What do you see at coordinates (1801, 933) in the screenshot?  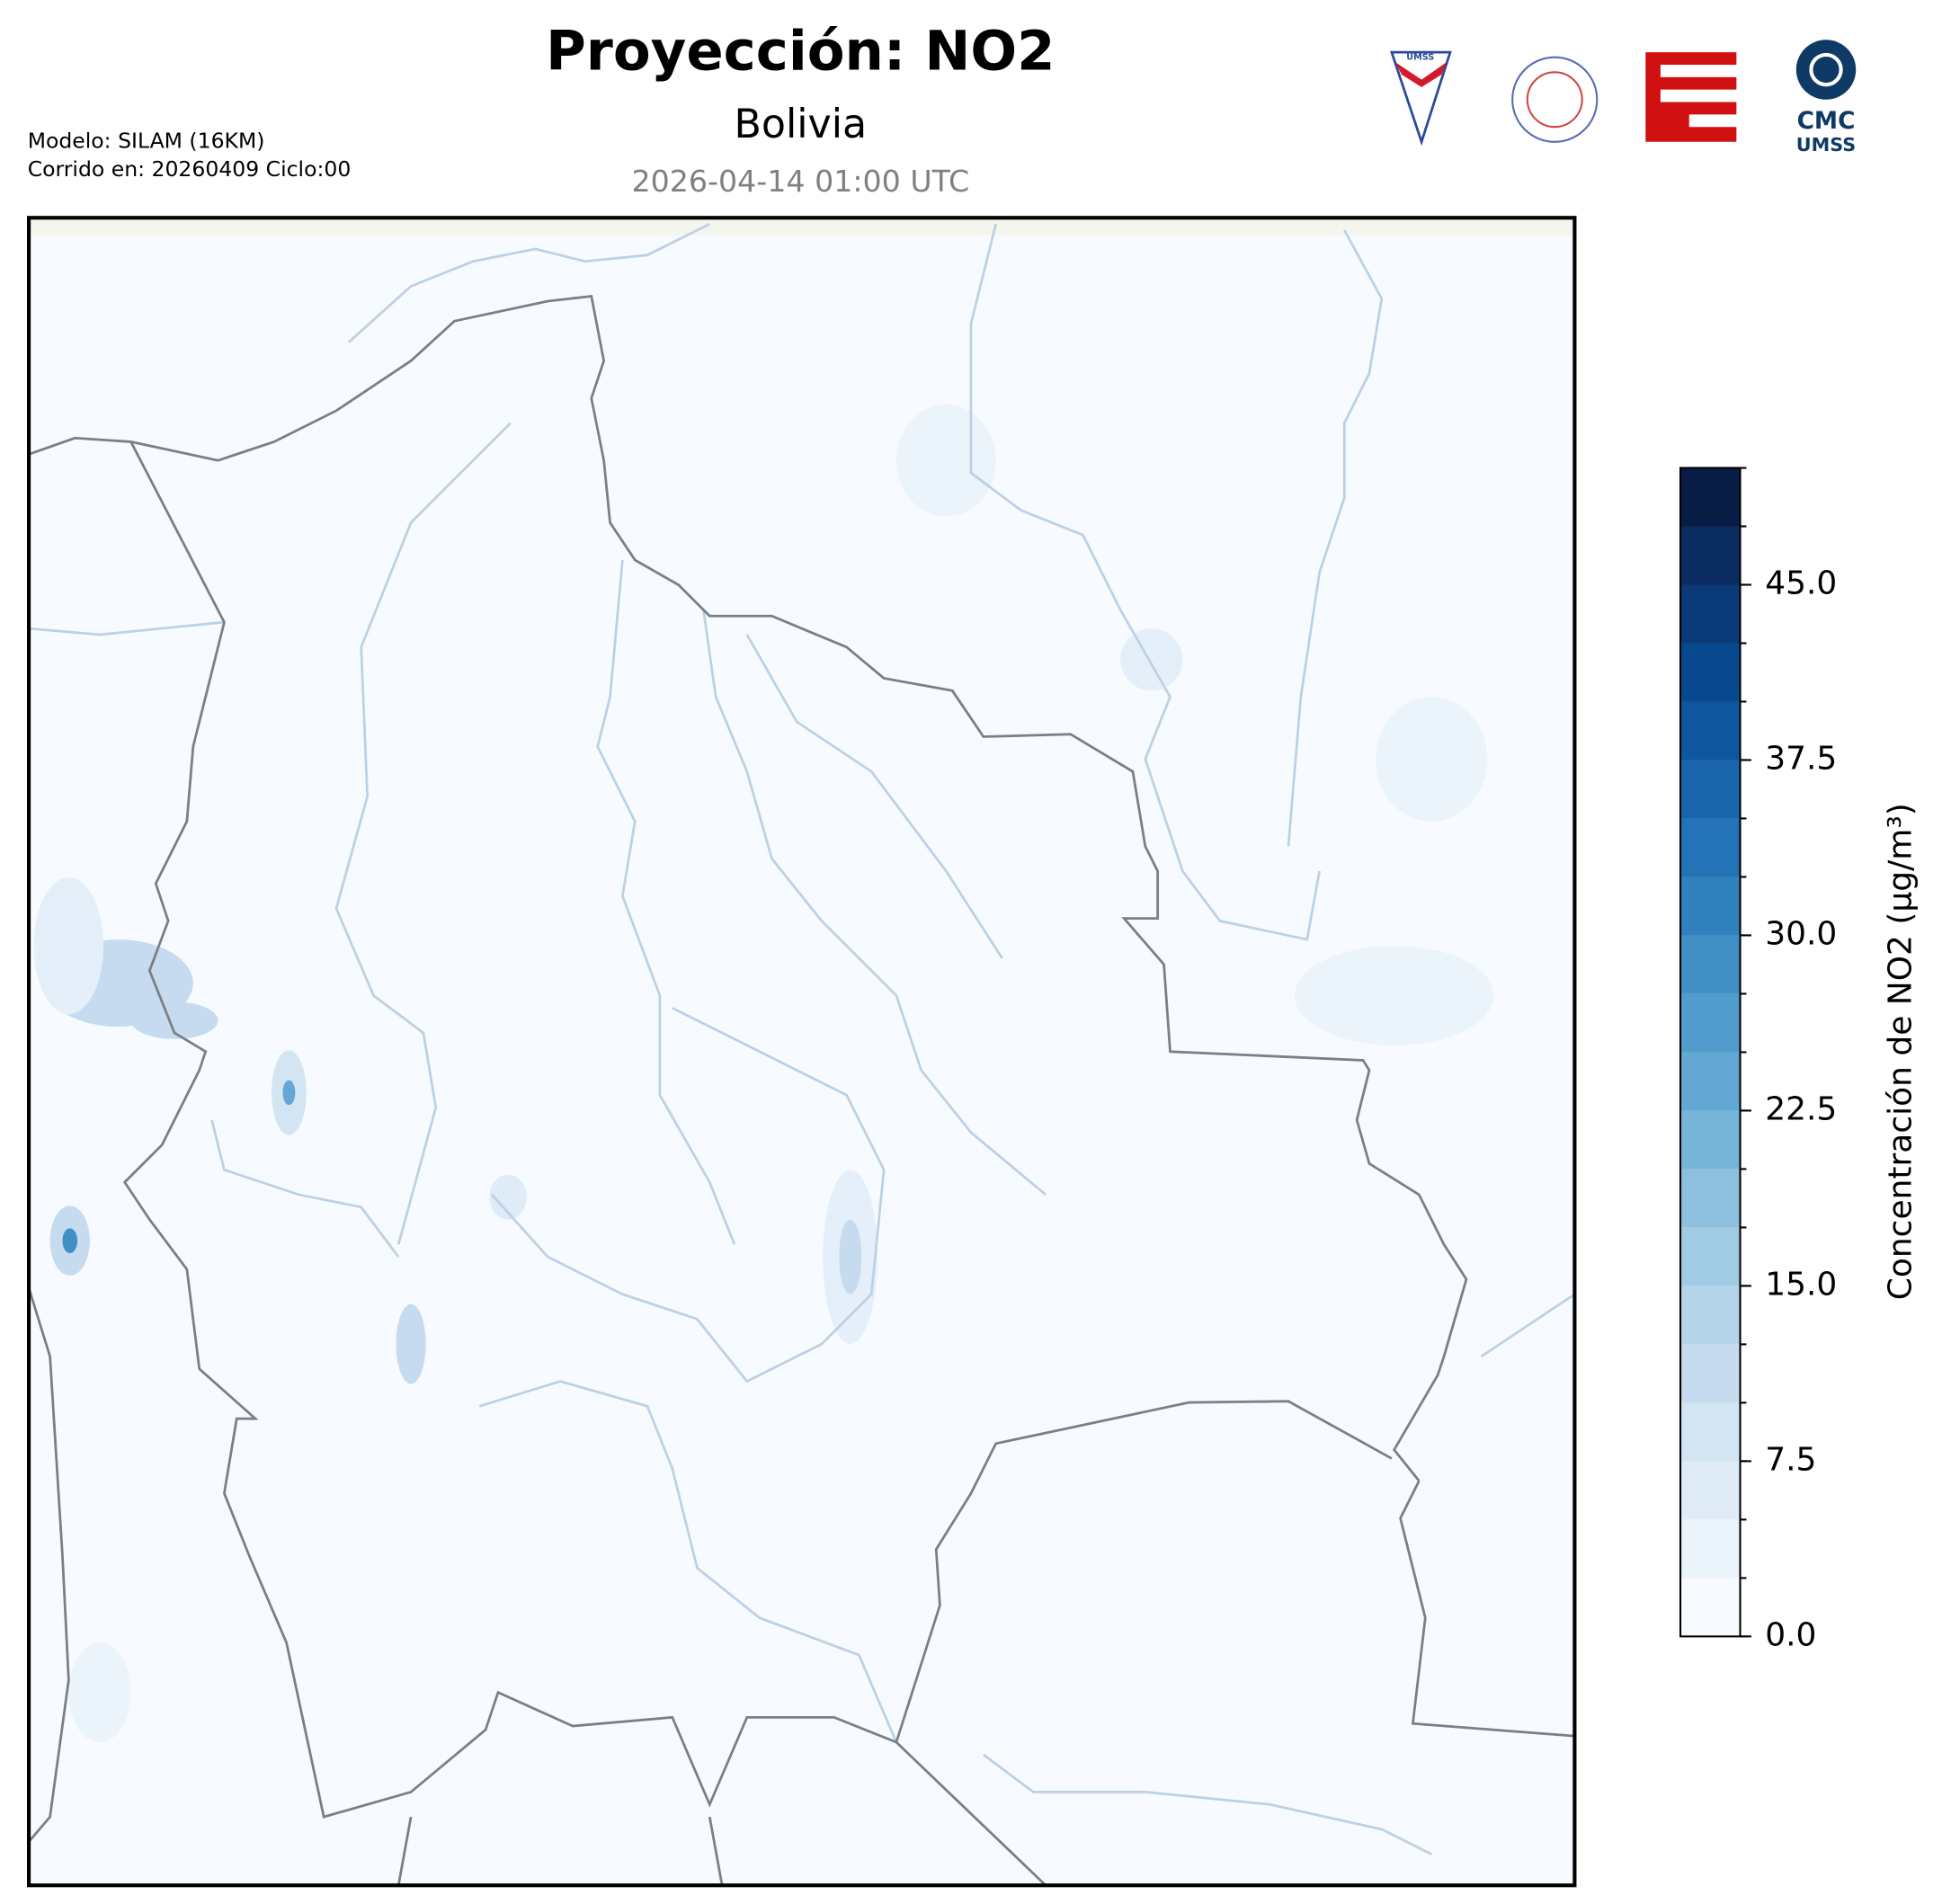 I see `colorbar-tick-label: 30.0` at bounding box center [1801, 933].